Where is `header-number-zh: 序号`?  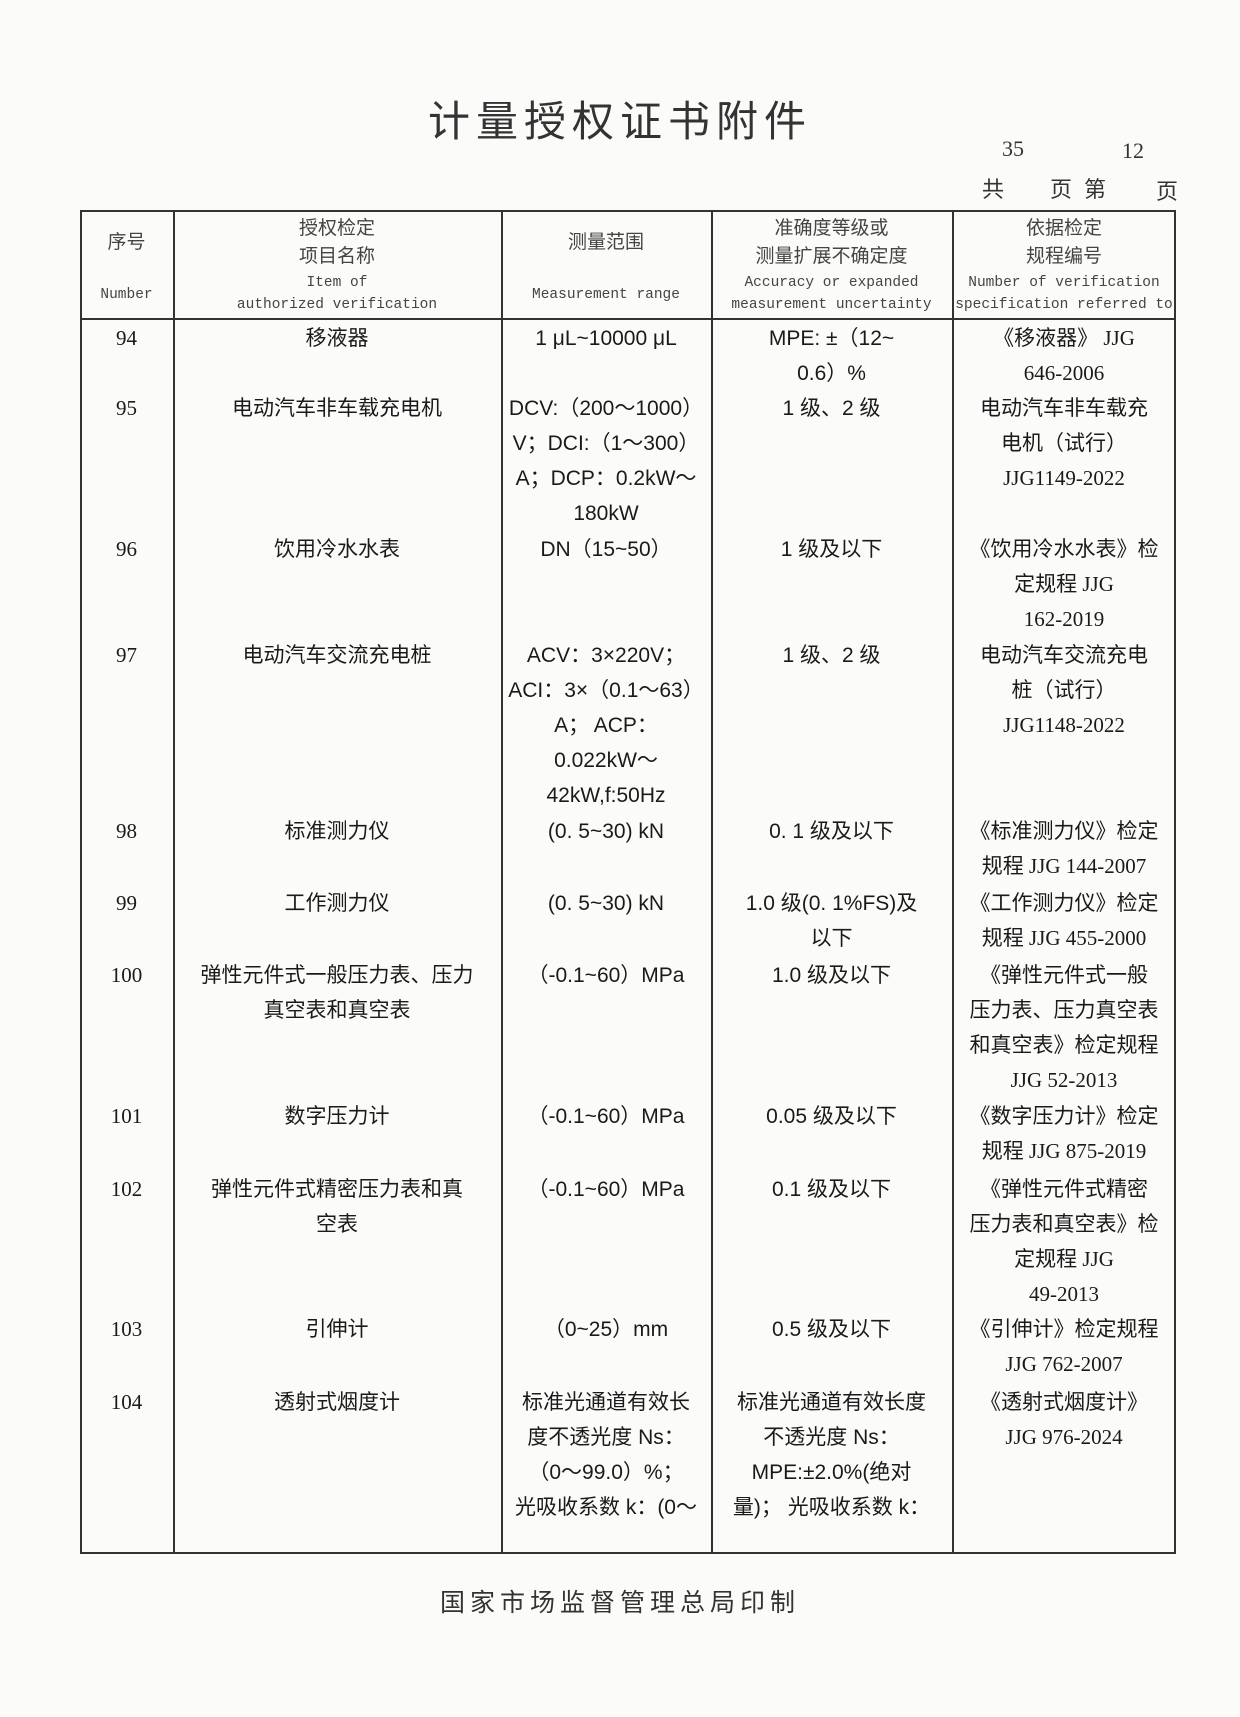
header-number-zh: 序号 is located at coordinates (126, 242).